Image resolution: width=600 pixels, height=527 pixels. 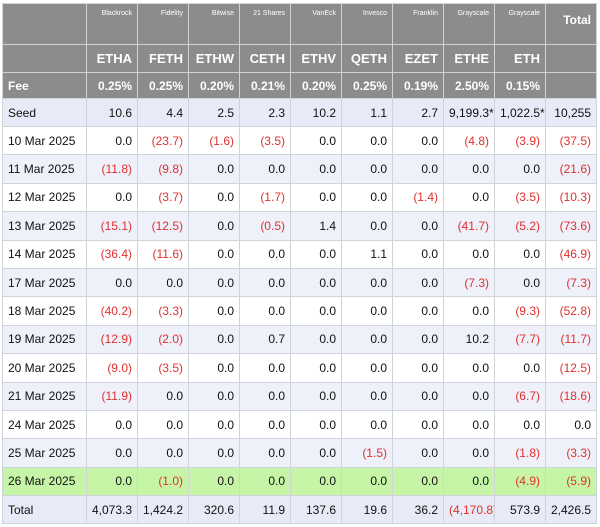 What do you see at coordinates (44, 254) in the screenshot?
I see `row-label: 14 Mar 2025` at bounding box center [44, 254].